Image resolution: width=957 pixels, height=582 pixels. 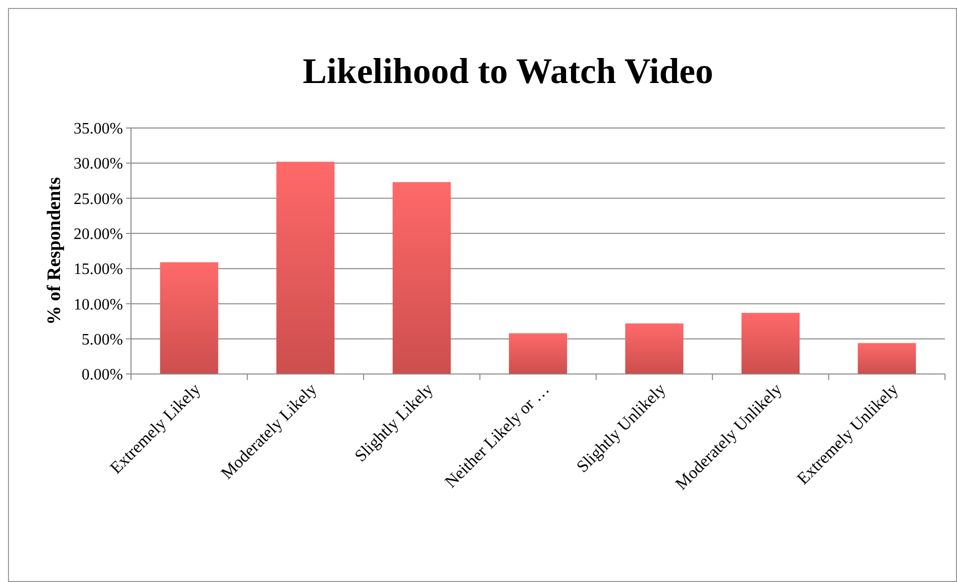 What do you see at coordinates (102, 375) in the screenshot?
I see `y-tick-label: 0.00%` at bounding box center [102, 375].